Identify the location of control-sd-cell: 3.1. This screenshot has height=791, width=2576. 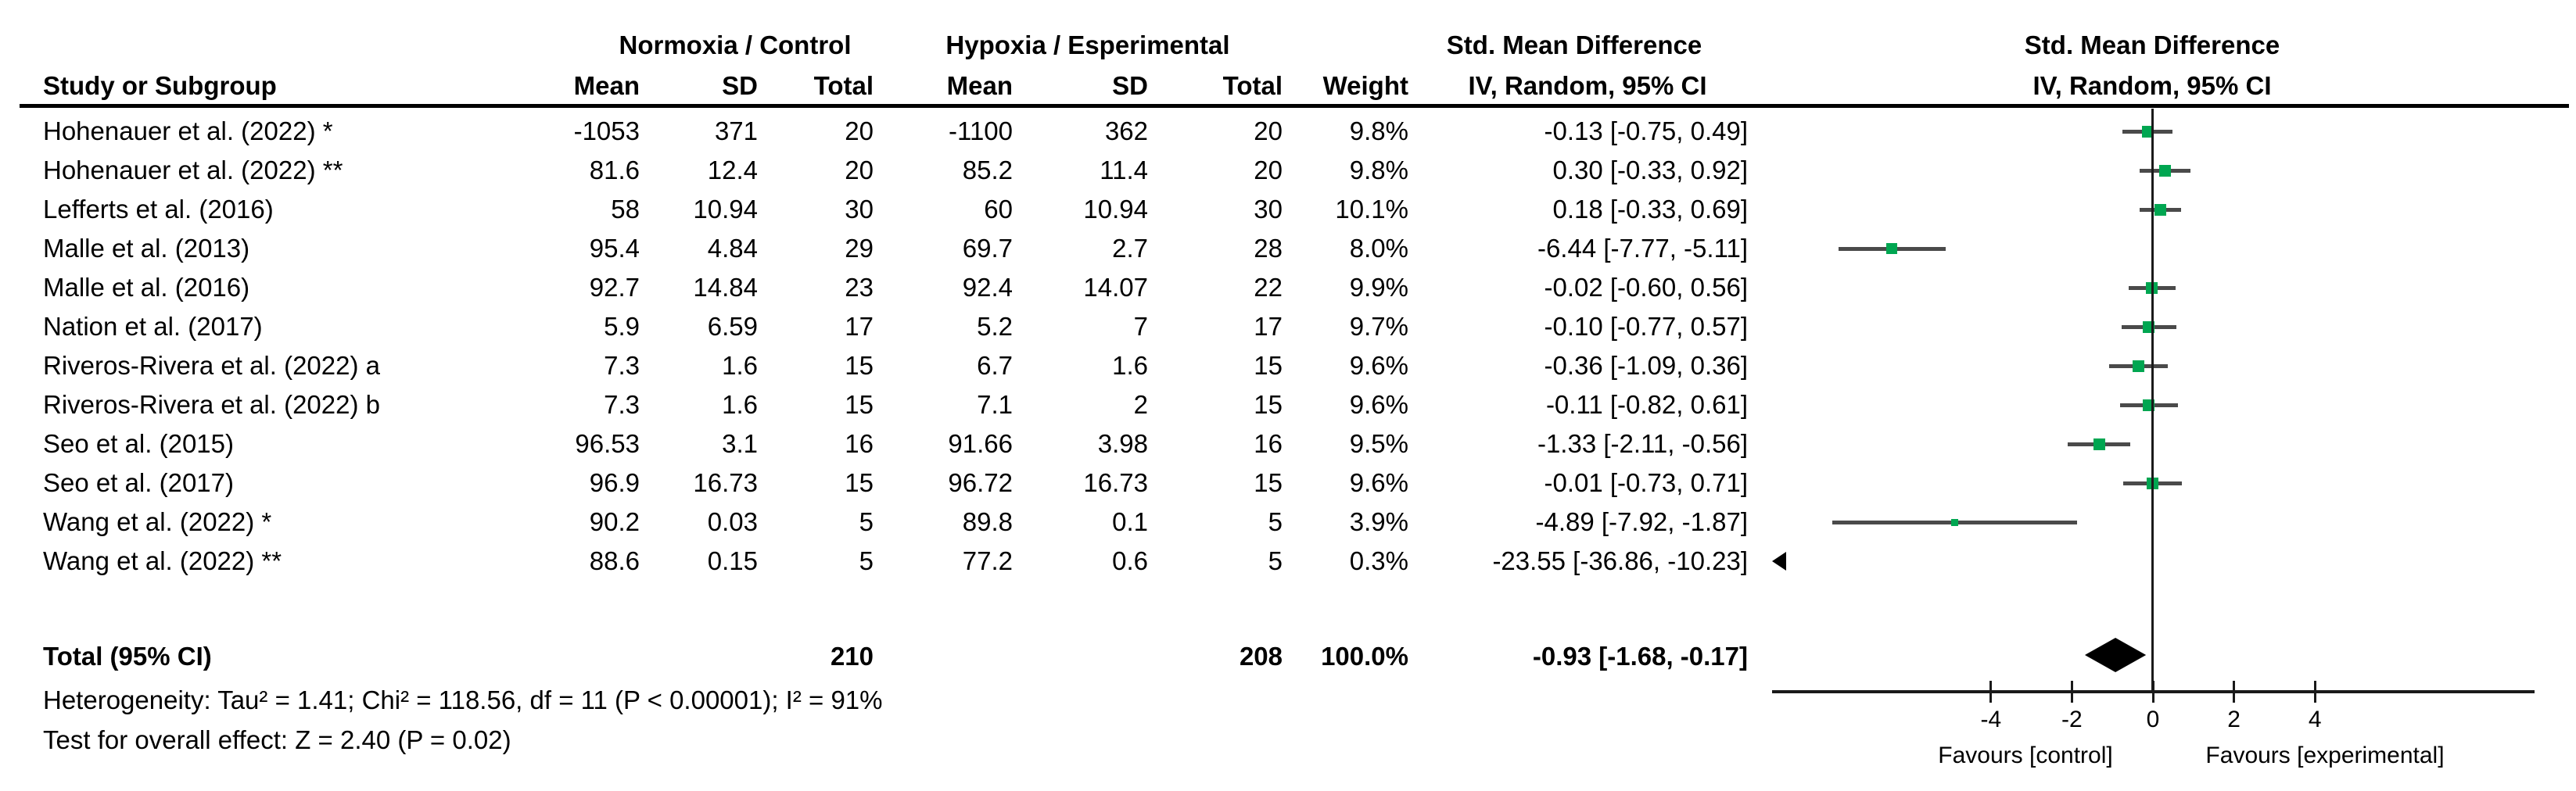
(740, 444).